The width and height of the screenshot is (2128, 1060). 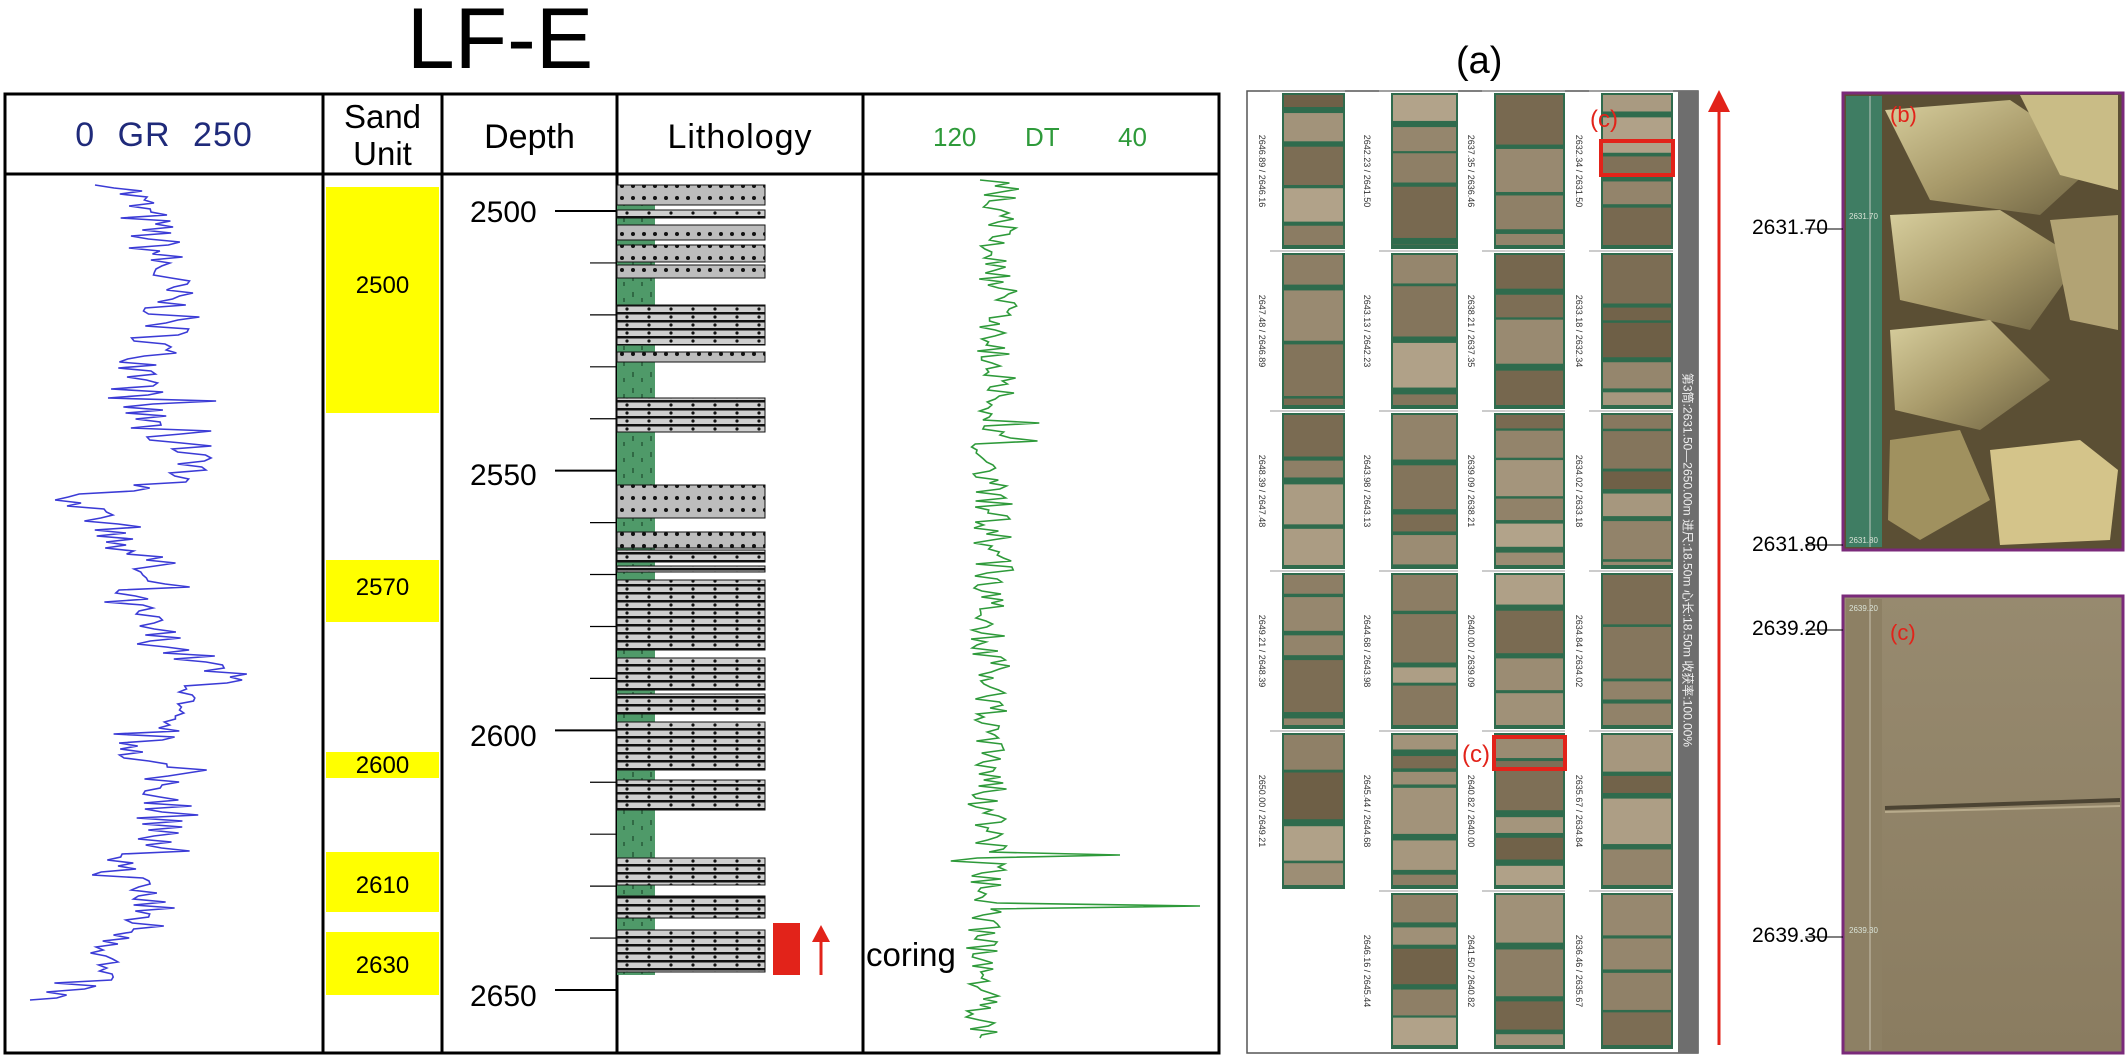 I want to click on core-depth-label: 2649.21 / 2648.39, so click(x=1262, y=651).